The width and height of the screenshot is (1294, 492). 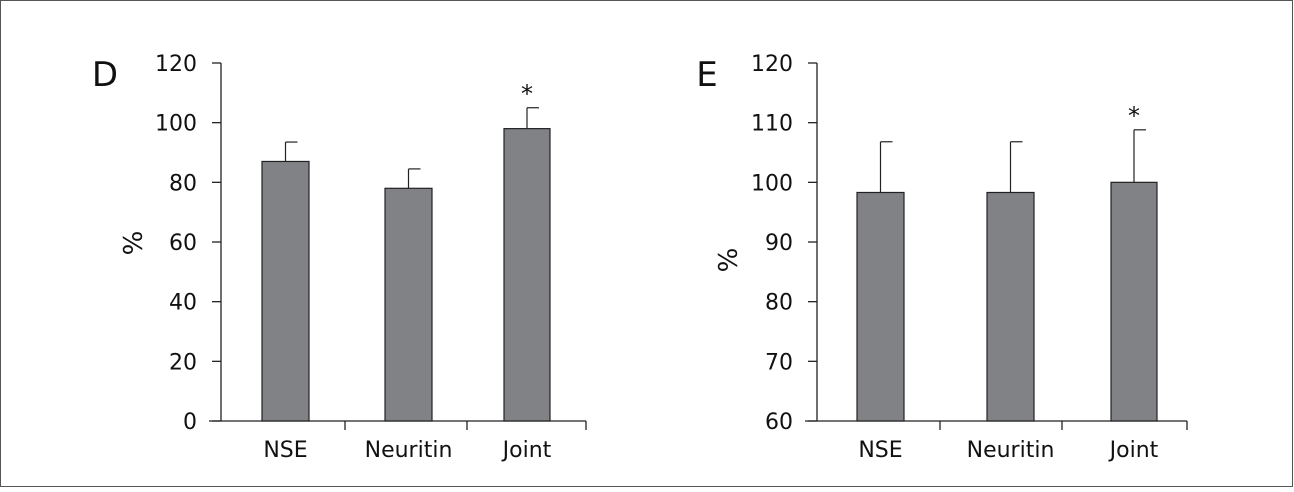 I want to click on y-tick-label: 0, so click(x=190, y=422).